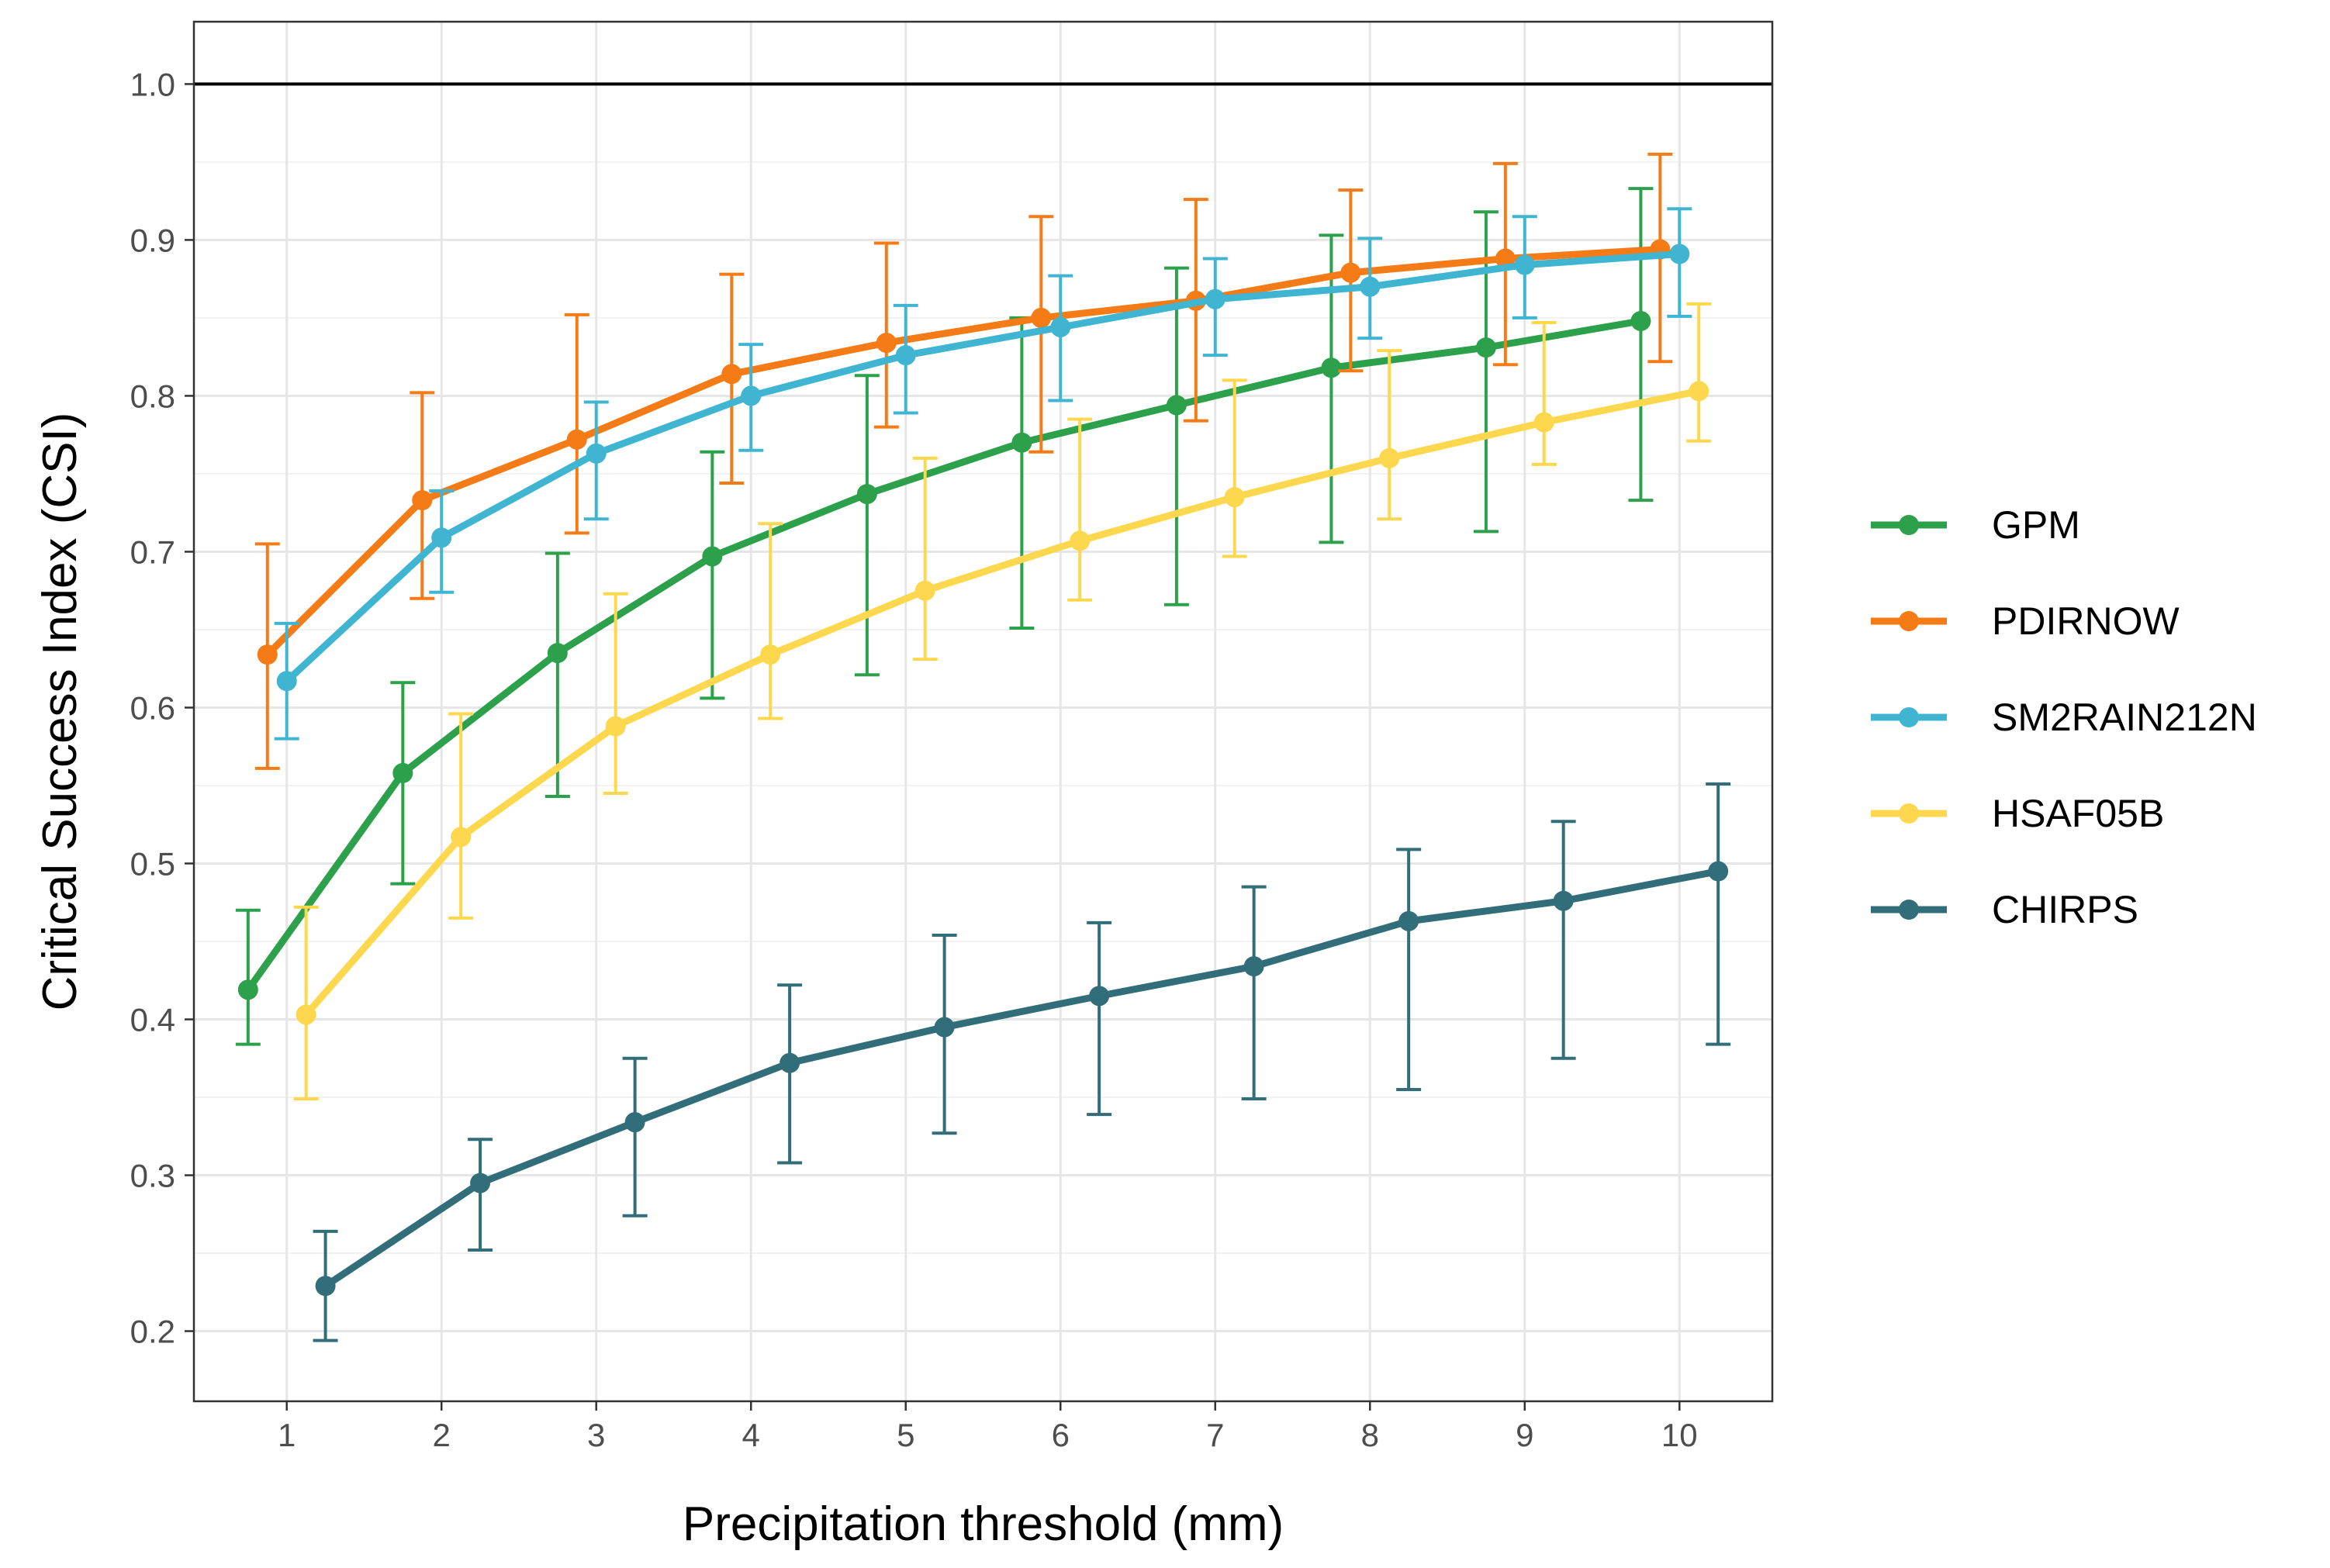 This screenshot has width=2330, height=1568. I want to click on legend-item-hsaf05b: HSAF05B, so click(2017, 813).